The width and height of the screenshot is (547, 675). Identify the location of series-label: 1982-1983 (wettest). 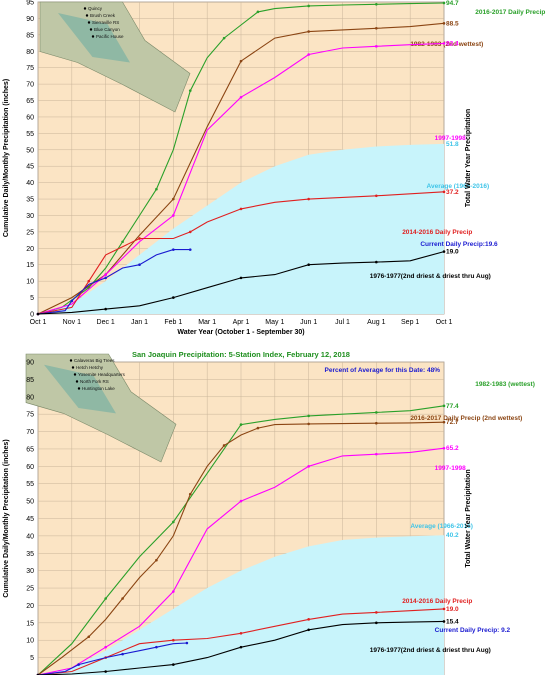
(505, 384).